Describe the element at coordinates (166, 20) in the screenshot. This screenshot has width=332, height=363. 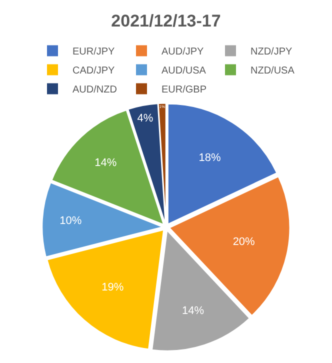
I see `chart-title: 2021/12/13-17` at that location.